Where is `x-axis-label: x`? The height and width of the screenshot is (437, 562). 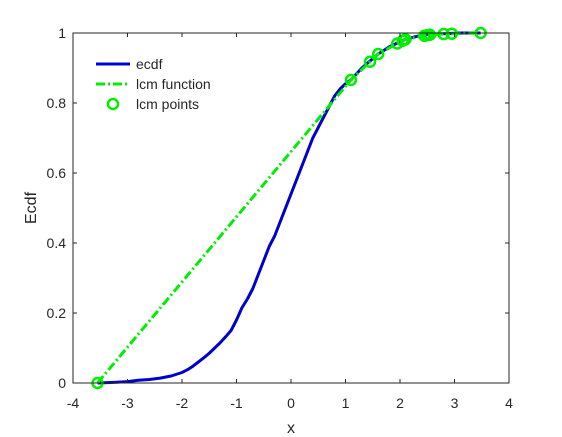 x-axis-label: x is located at coordinates (291, 428).